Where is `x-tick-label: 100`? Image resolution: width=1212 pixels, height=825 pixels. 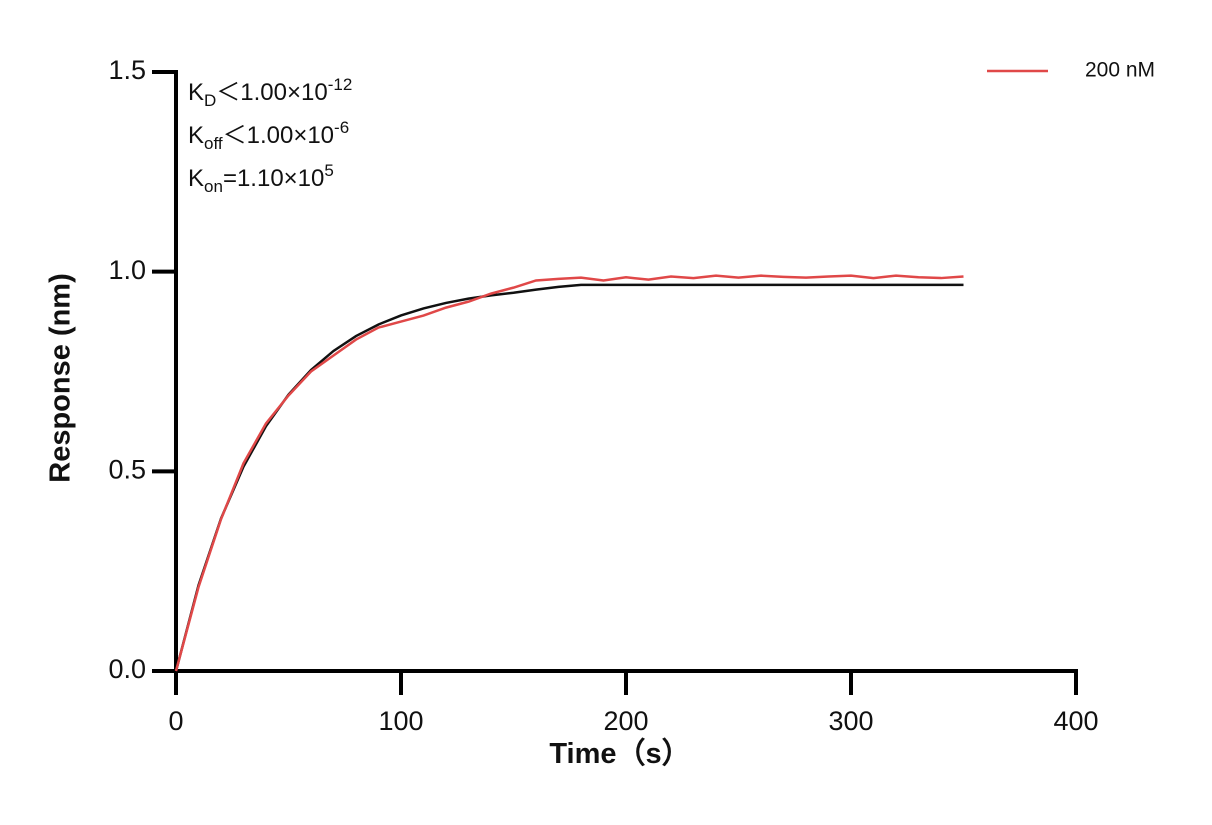 x-tick-label: 100 is located at coordinates (400, 721).